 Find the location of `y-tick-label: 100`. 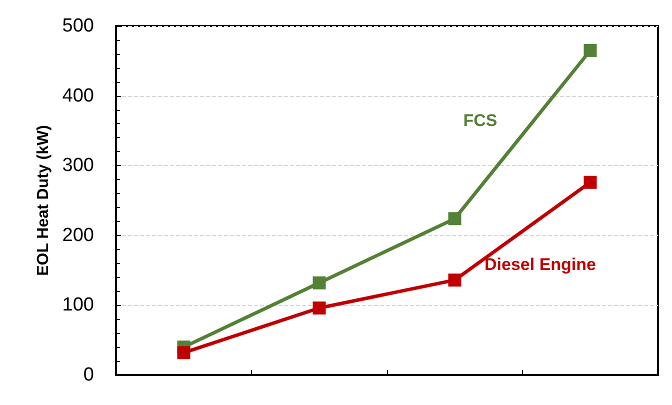

y-tick-label: 100 is located at coordinates (78, 305).